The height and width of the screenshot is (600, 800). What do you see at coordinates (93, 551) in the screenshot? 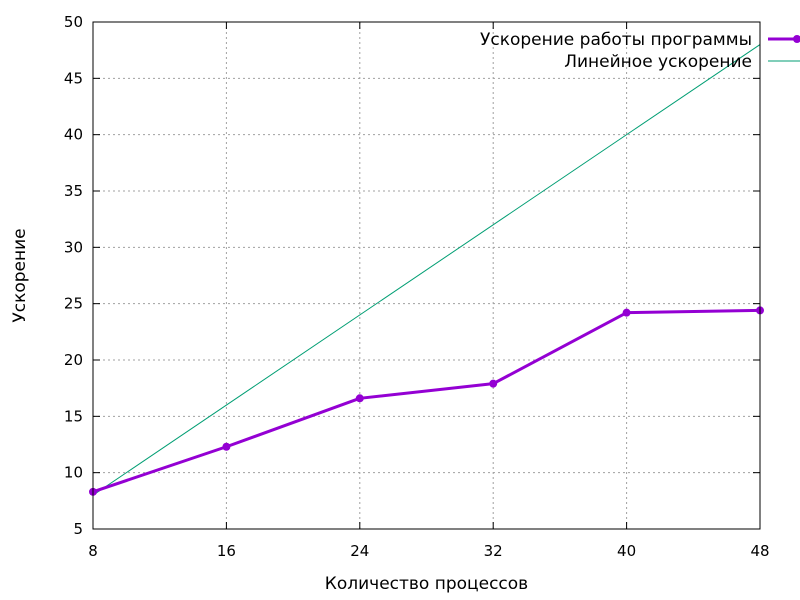
I see `x-tick-label: 8` at bounding box center [93, 551].